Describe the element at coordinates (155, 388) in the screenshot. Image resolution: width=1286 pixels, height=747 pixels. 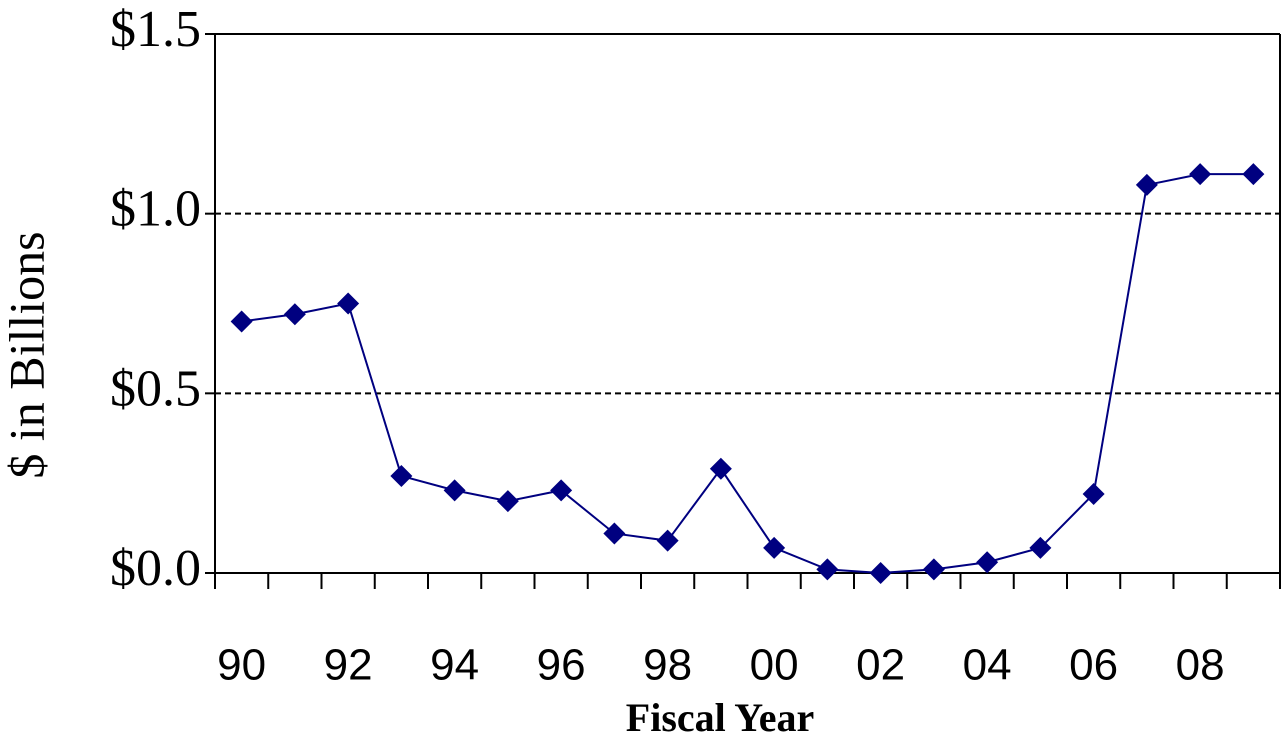
I see `y-tick-label: $0.5` at that location.